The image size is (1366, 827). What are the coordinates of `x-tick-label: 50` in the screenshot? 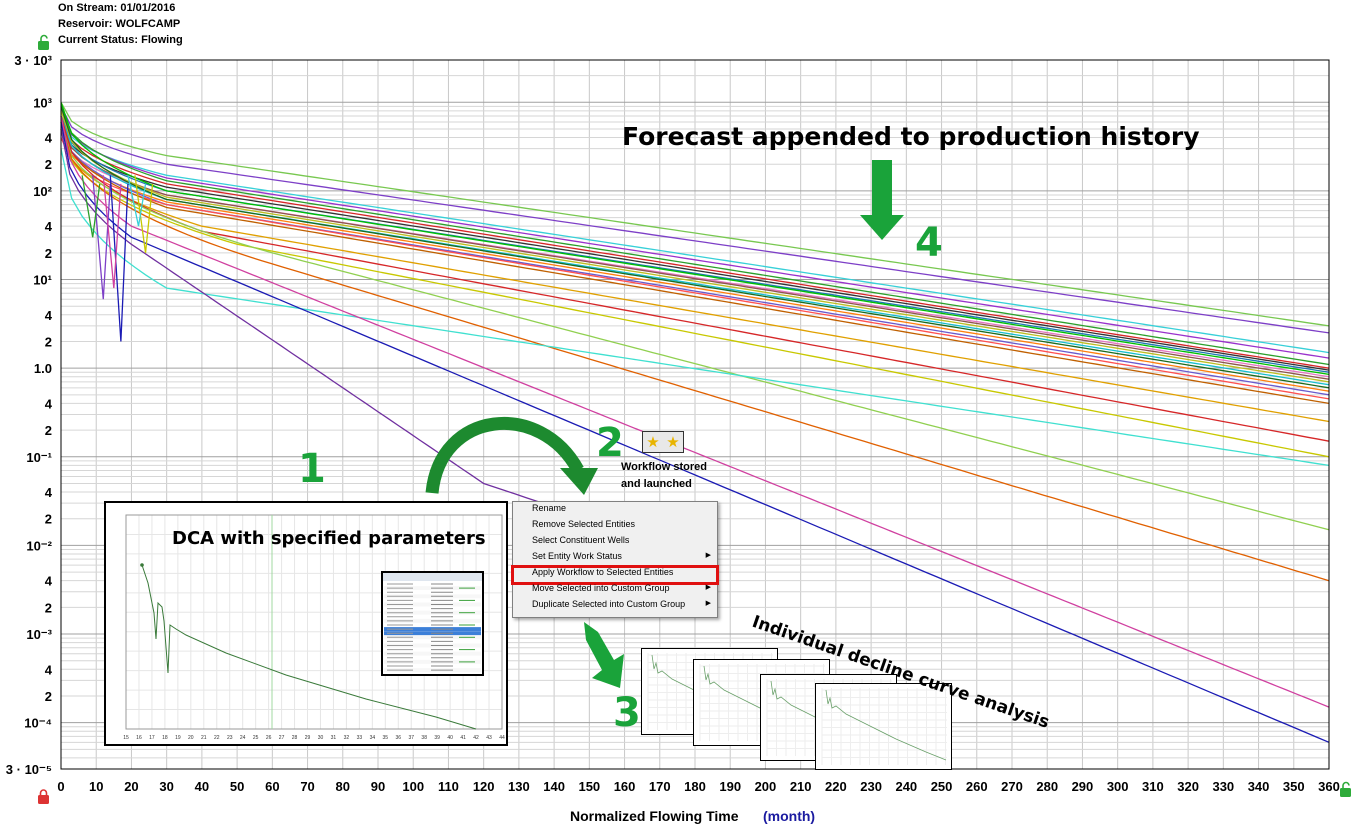 It's located at (237, 786).